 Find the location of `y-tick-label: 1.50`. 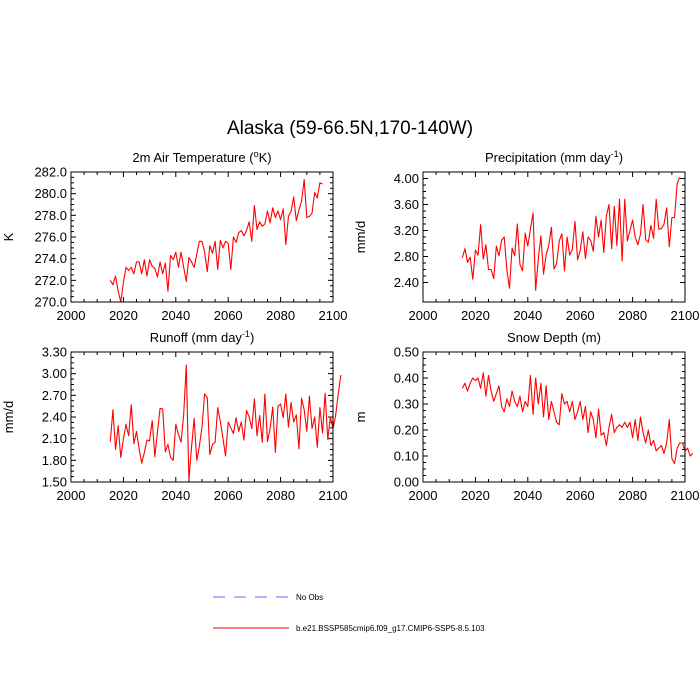

y-tick-label: 1.50 is located at coordinates (54, 482).